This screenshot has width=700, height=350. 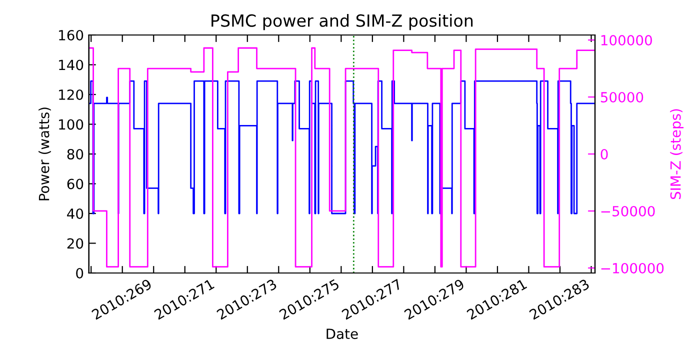 I want to click on y2-tick-label: −100000, so click(x=632, y=268).